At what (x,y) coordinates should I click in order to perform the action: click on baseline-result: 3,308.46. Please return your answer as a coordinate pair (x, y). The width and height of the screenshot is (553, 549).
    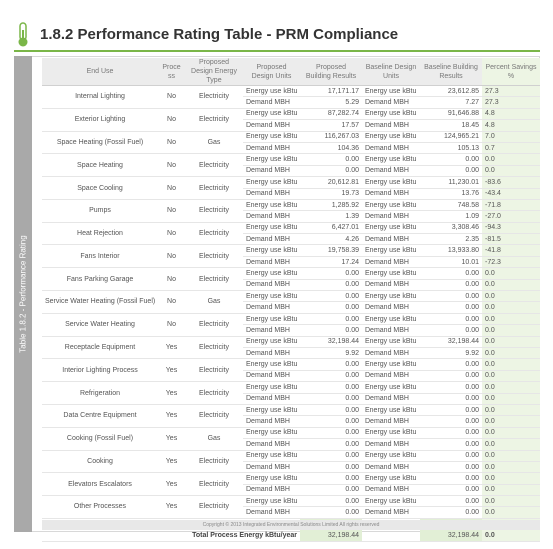
    Looking at the image, I should click on (451, 228).